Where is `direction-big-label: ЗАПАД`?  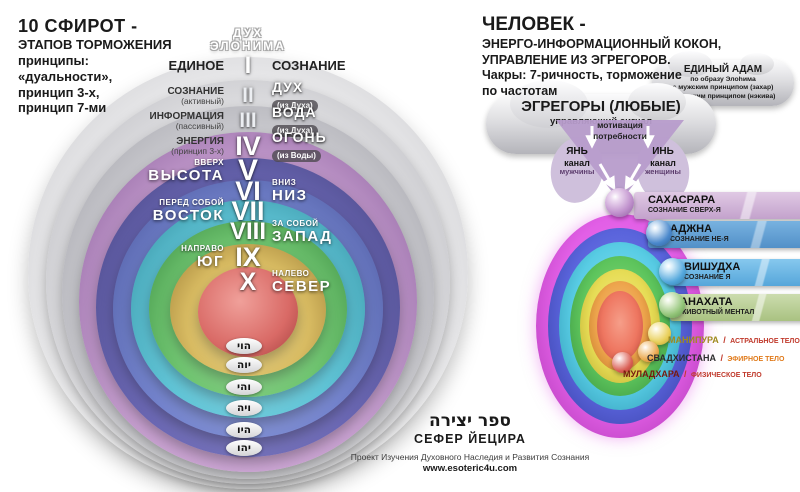 direction-big-label: ЗАПАД is located at coordinates (302, 236).